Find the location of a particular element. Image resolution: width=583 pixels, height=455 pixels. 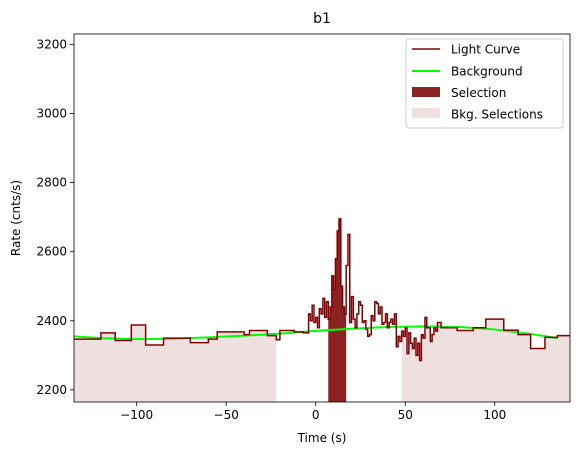

chart-title: b1 is located at coordinates (322, 19).